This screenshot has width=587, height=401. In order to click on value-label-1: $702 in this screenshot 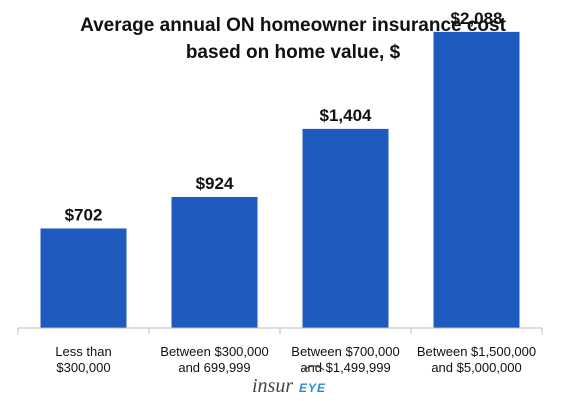, I will do `click(84, 214)`.